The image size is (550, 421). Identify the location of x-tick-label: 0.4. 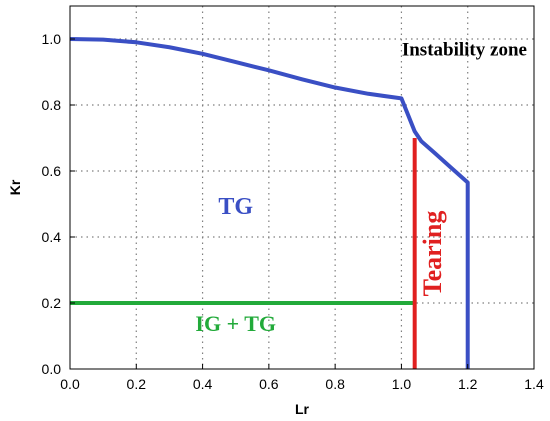
(203, 384).